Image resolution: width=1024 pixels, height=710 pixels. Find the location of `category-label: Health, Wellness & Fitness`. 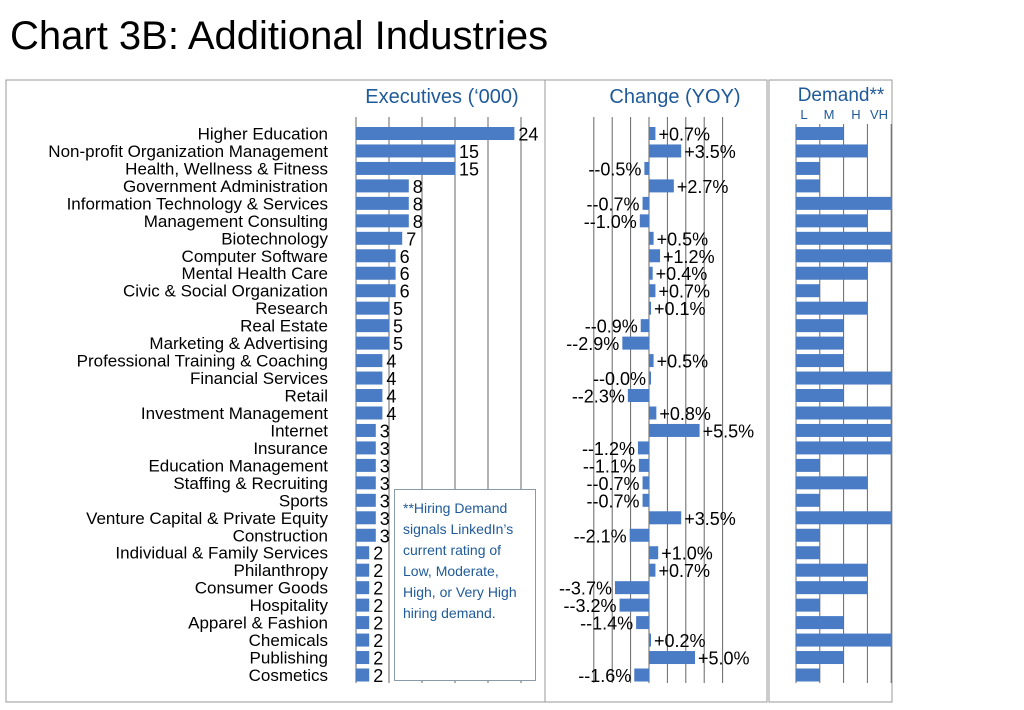

category-label: Health, Wellness & Fitness is located at coordinates (226, 168).